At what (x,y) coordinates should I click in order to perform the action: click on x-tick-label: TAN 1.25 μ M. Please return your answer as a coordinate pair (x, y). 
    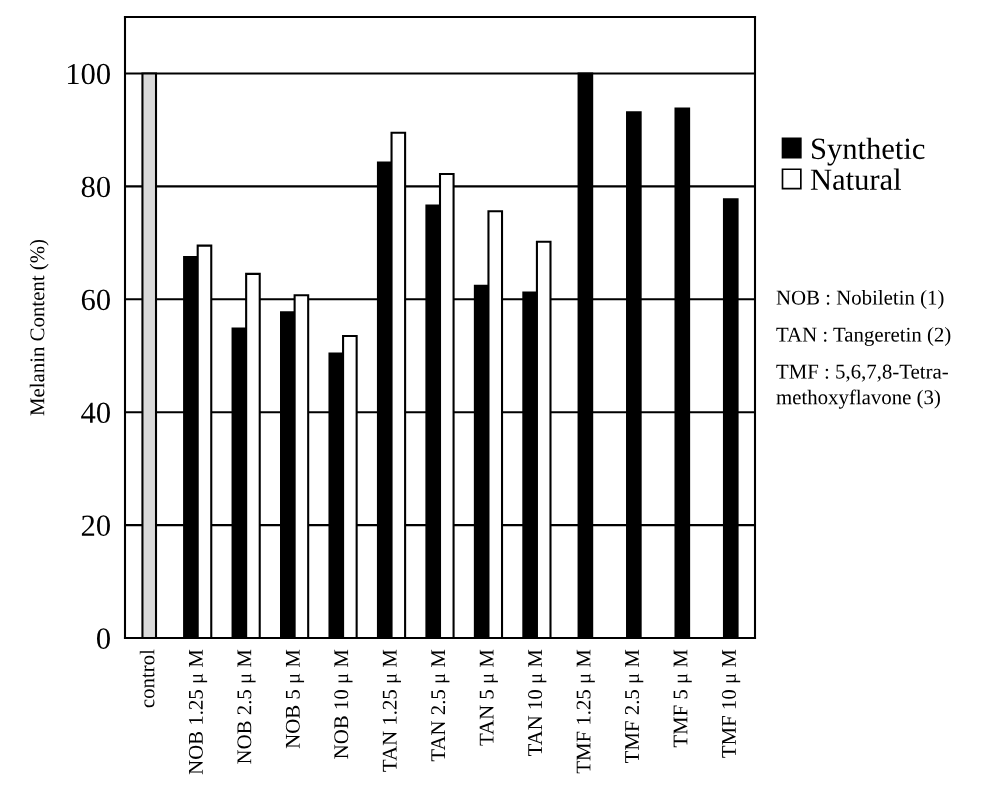
    Looking at the image, I should click on (391, 710).